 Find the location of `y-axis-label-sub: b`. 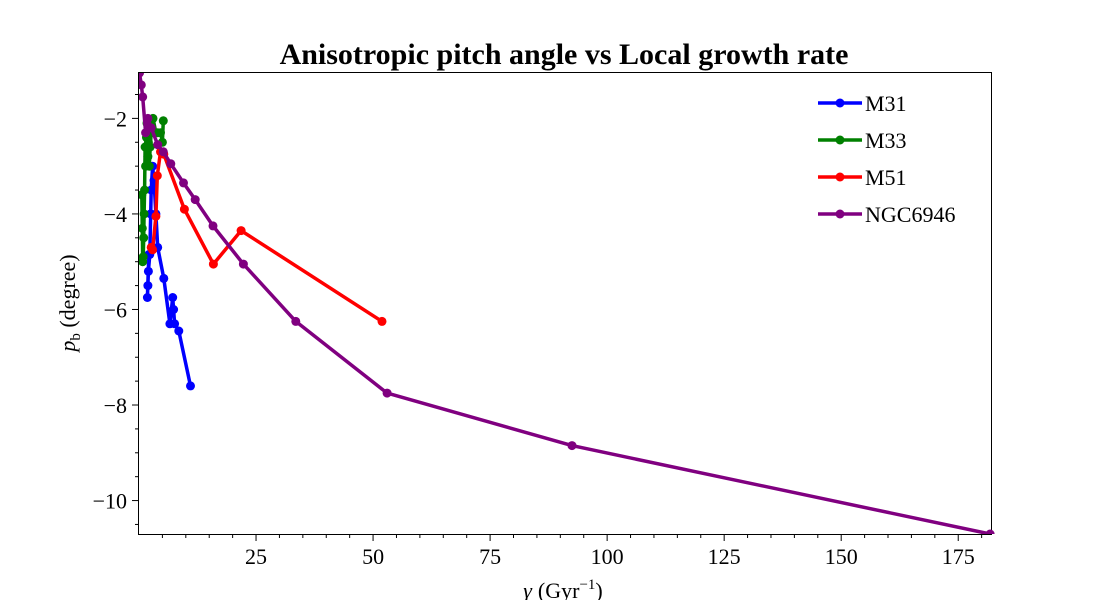

y-axis-label-sub: b is located at coordinates (76, 337).